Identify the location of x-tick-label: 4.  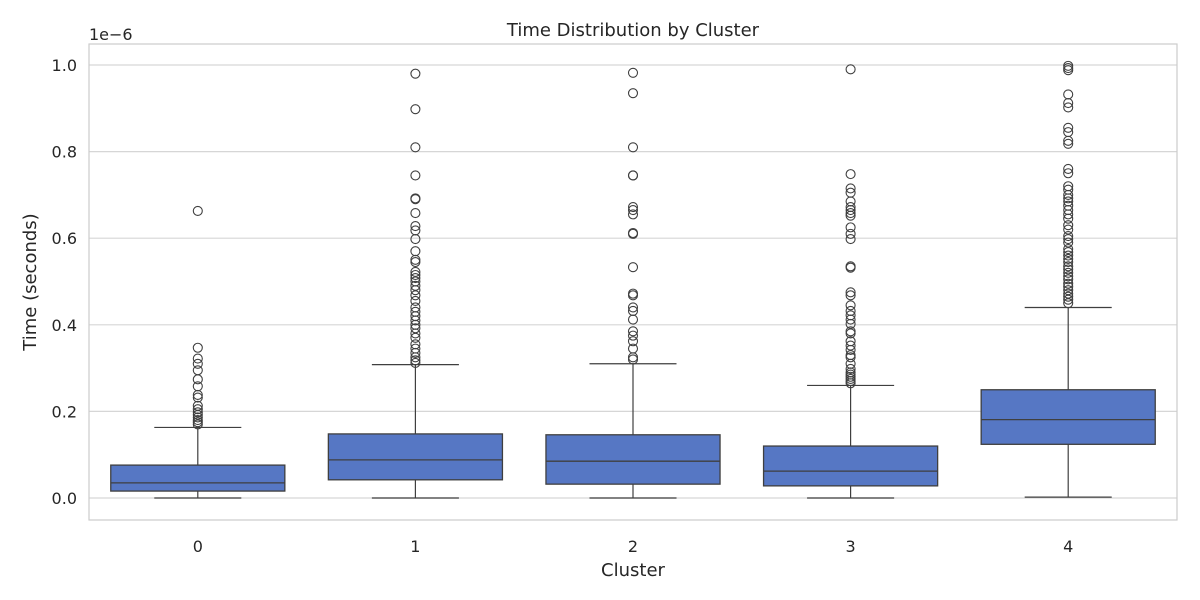
(1068, 546).